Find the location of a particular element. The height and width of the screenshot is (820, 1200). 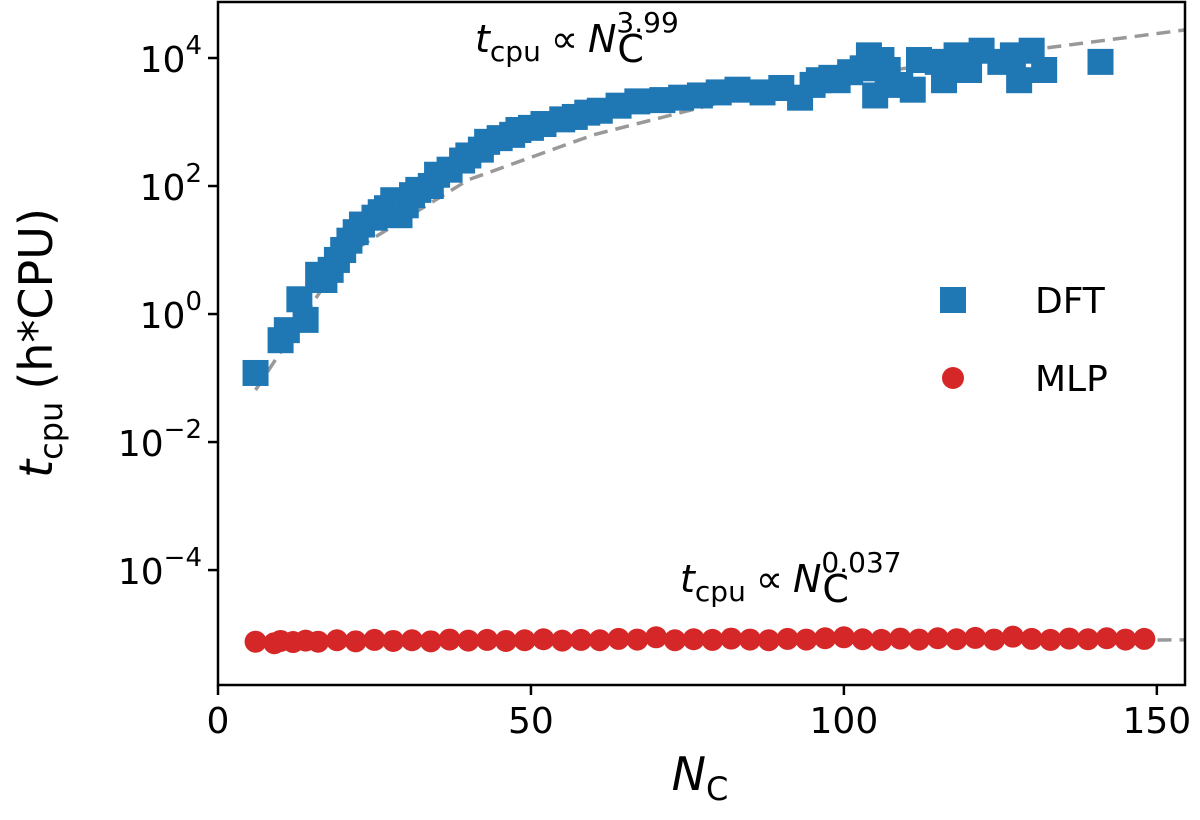

y-tick-exponent: −4 is located at coordinates (183, 558).